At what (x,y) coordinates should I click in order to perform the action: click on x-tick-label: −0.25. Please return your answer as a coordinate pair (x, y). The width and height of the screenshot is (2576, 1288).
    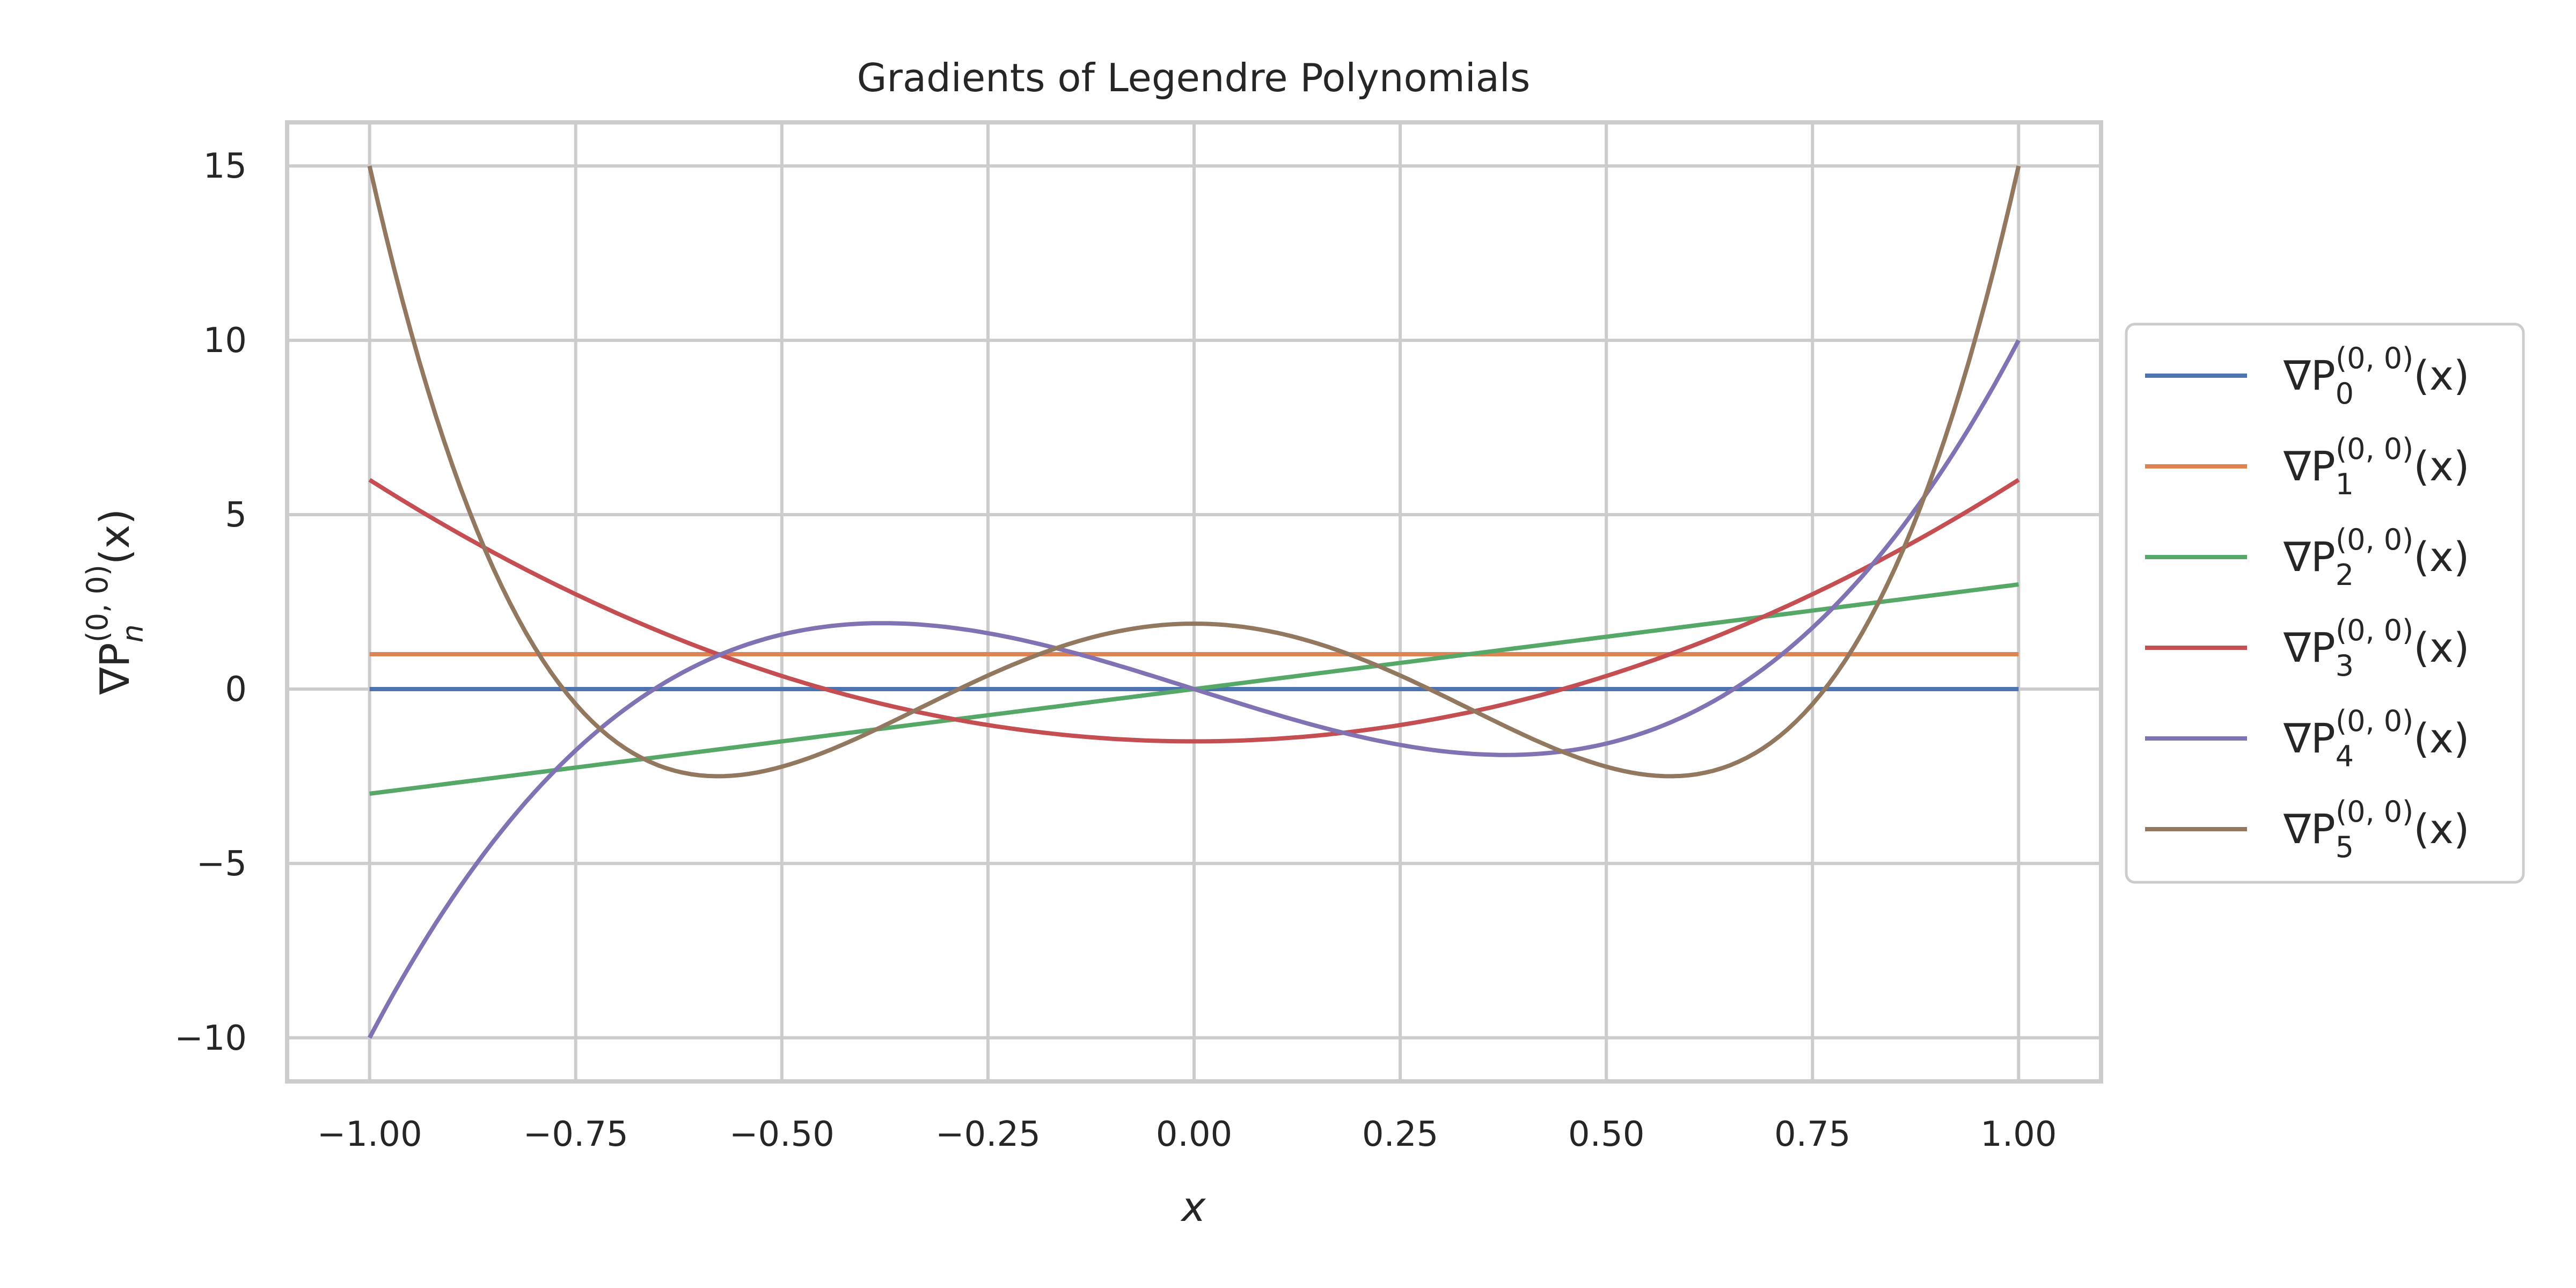
    Looking at the image, I should click on (988, 1134).